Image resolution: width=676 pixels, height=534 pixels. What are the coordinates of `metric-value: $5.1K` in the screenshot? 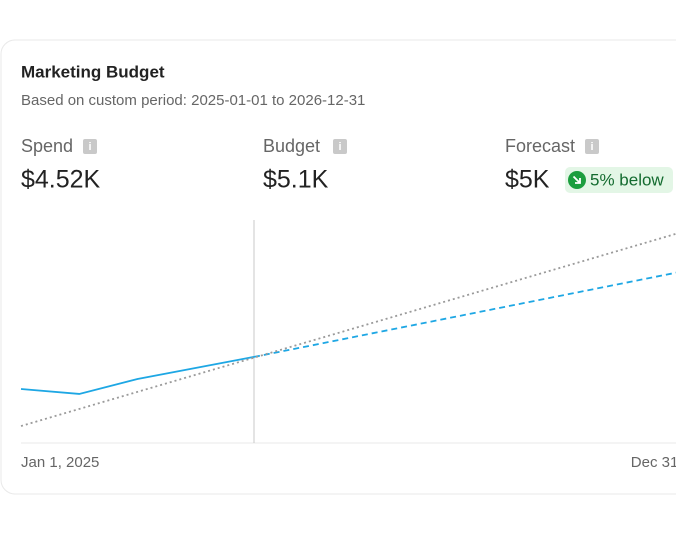 It's located at (296, 180).